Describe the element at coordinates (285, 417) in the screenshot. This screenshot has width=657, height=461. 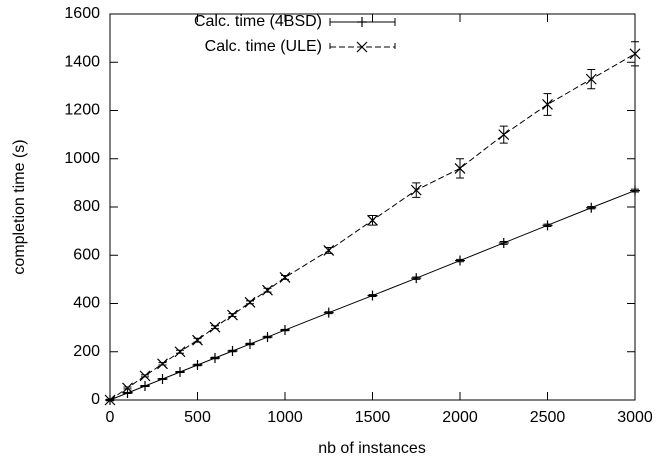
I see `x-tick-label: 1000` at that location.